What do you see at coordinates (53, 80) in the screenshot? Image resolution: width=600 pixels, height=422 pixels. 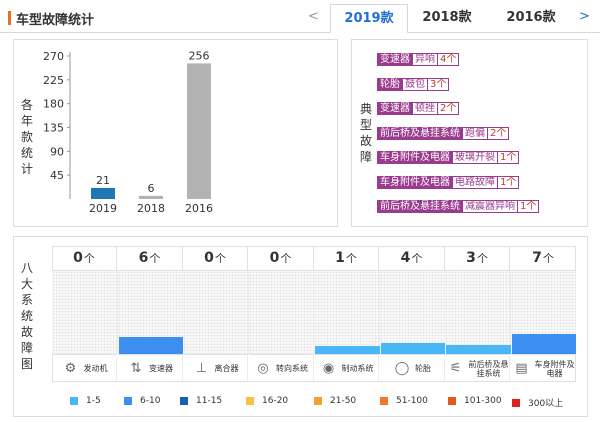 I see `y-tick-label: 225` at bounding box center [53, 80].